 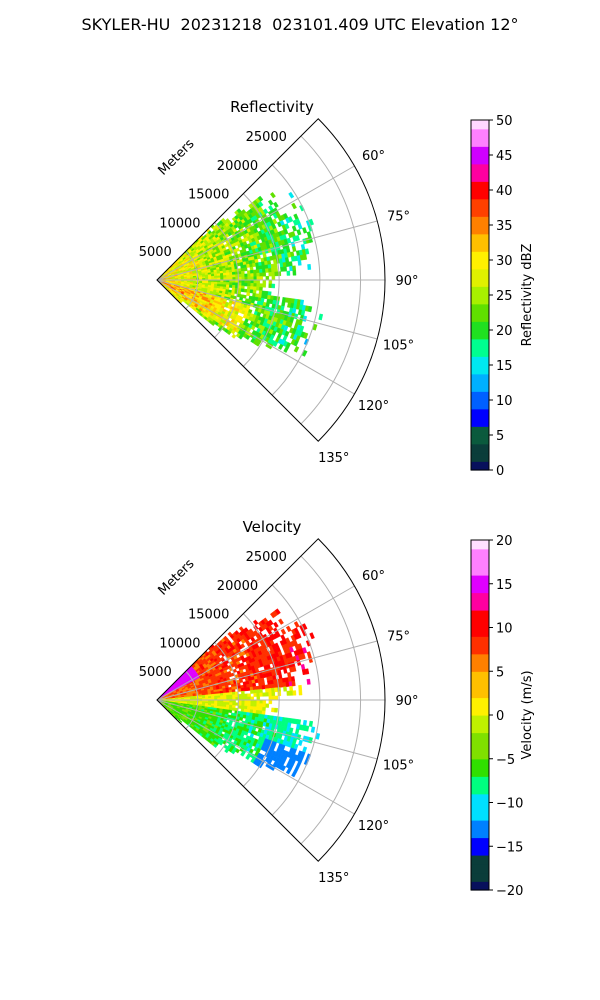 What do you see at coordinates (266, 557) in the screenshot?
I see `range-tick-label: 25000` at bounding box center [266, 557].